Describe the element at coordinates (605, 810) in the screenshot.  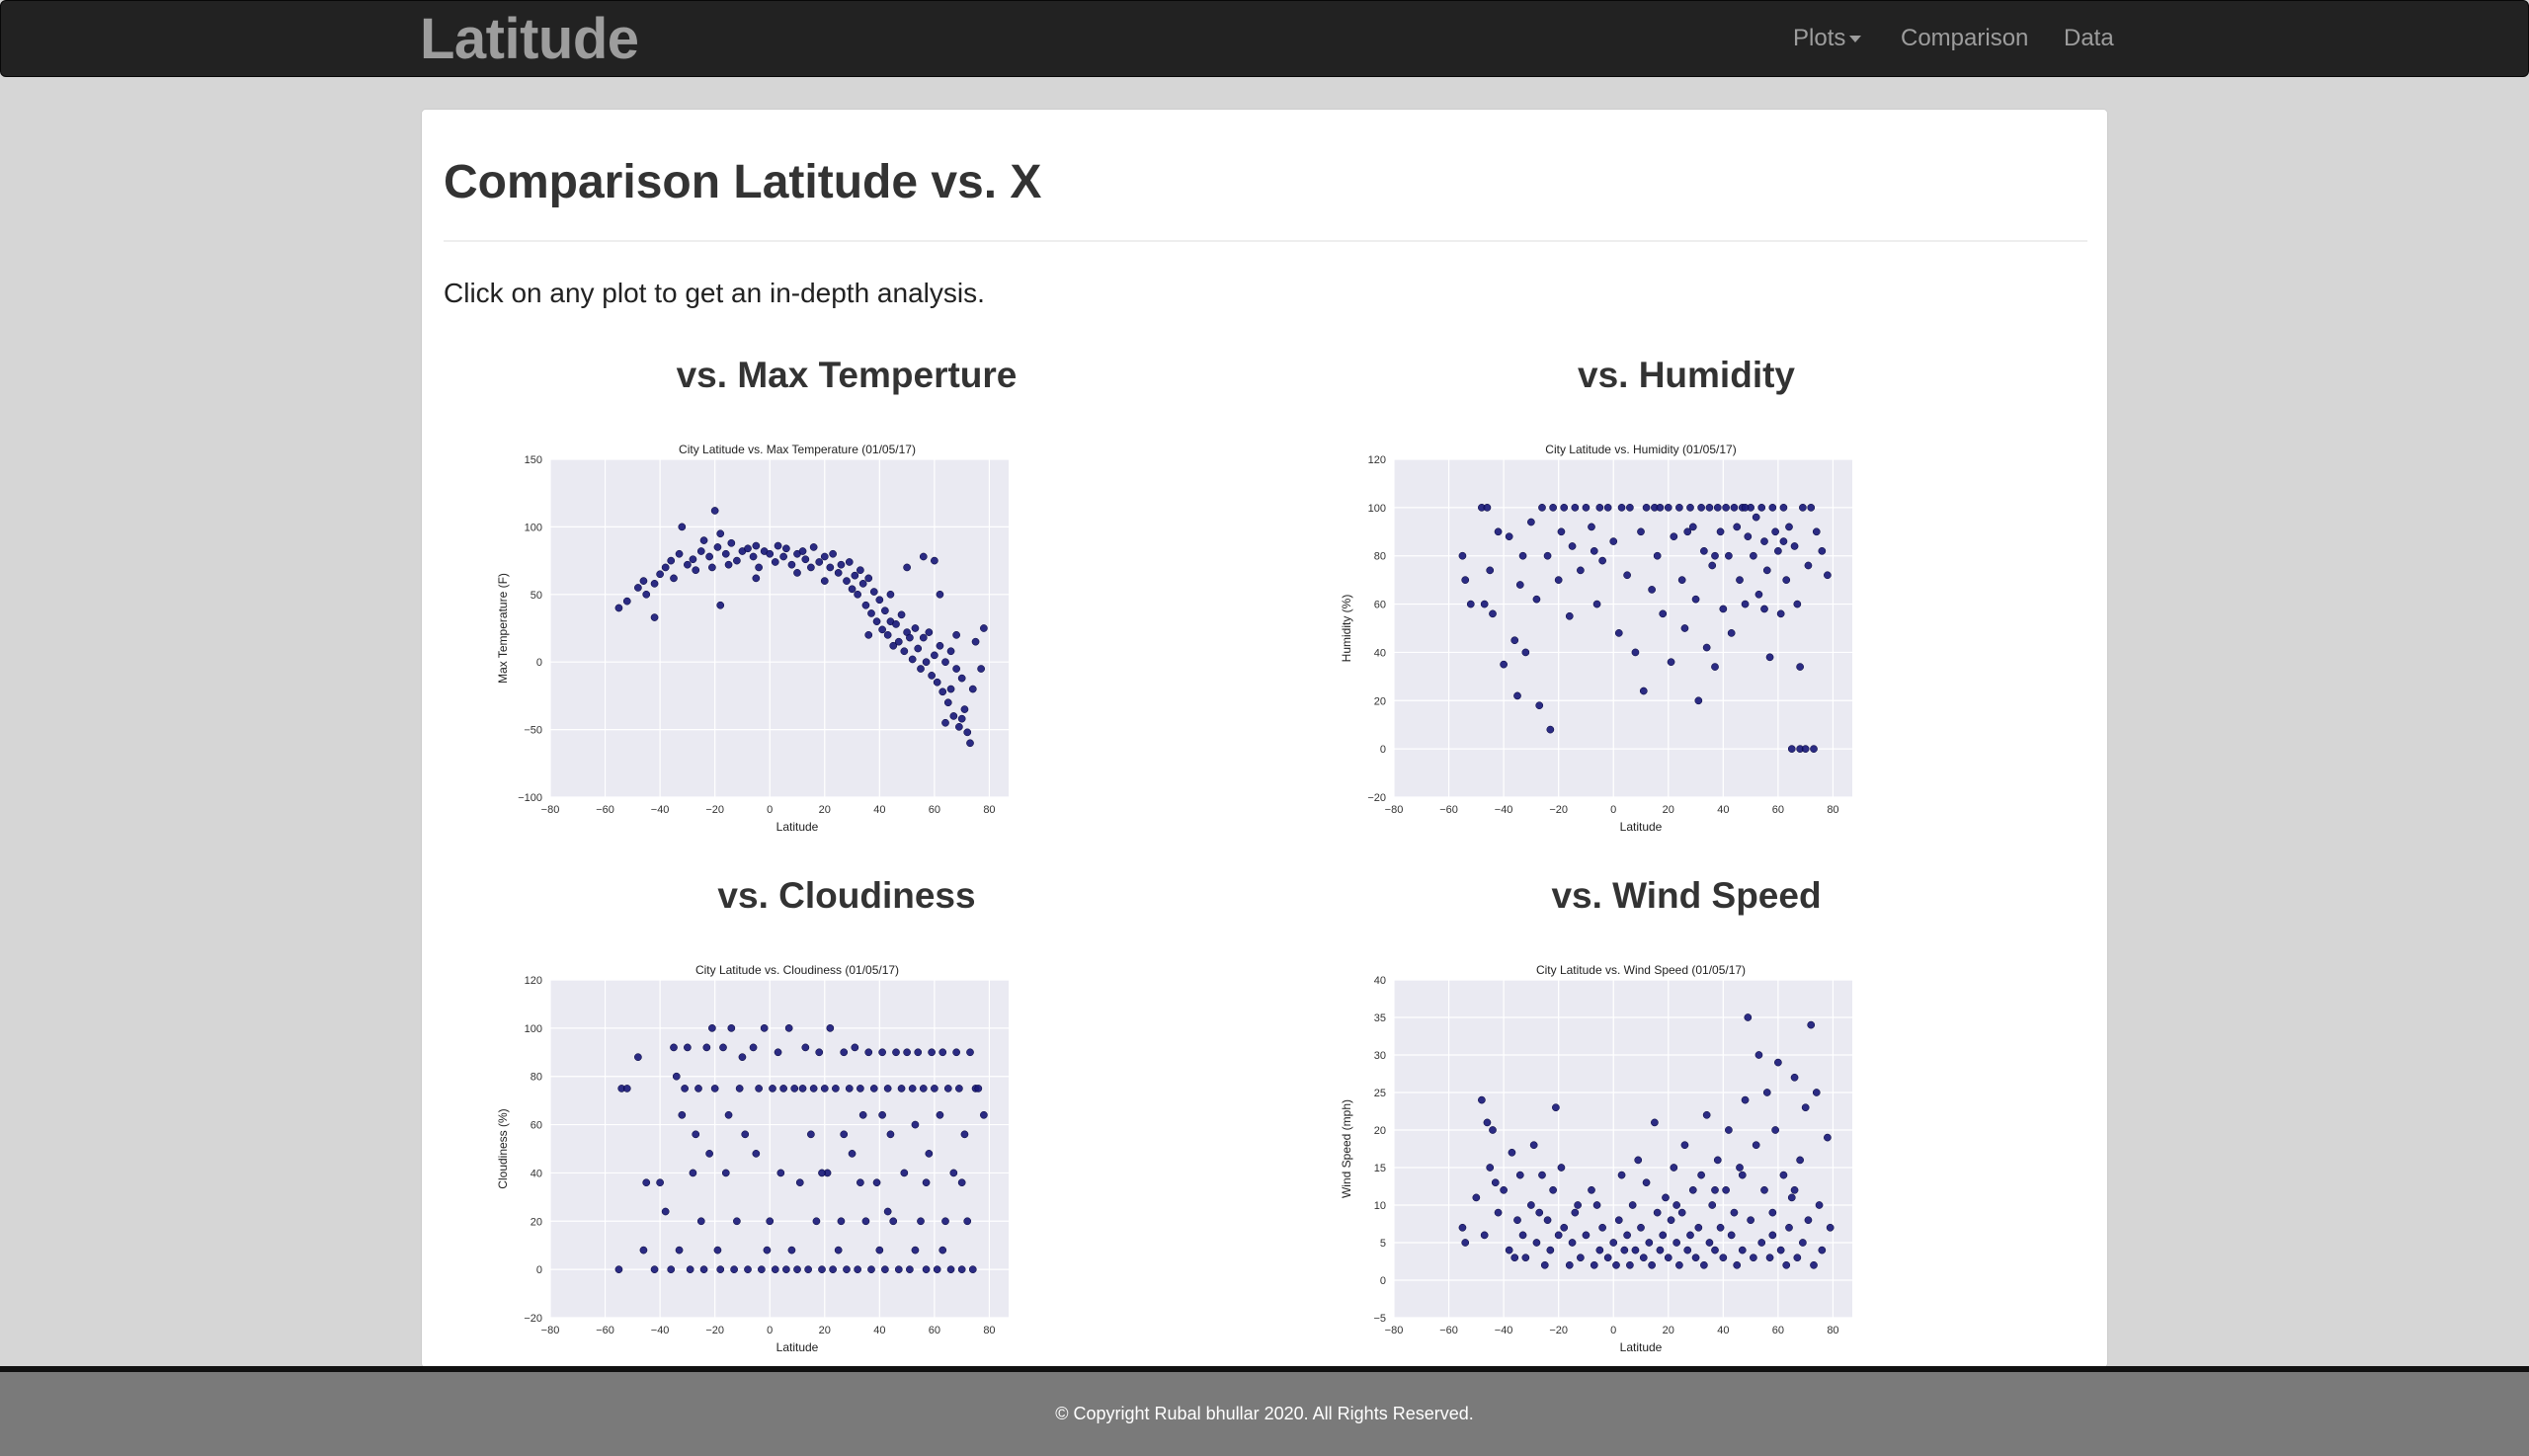
I see `x-tick-label: −60` at that location.